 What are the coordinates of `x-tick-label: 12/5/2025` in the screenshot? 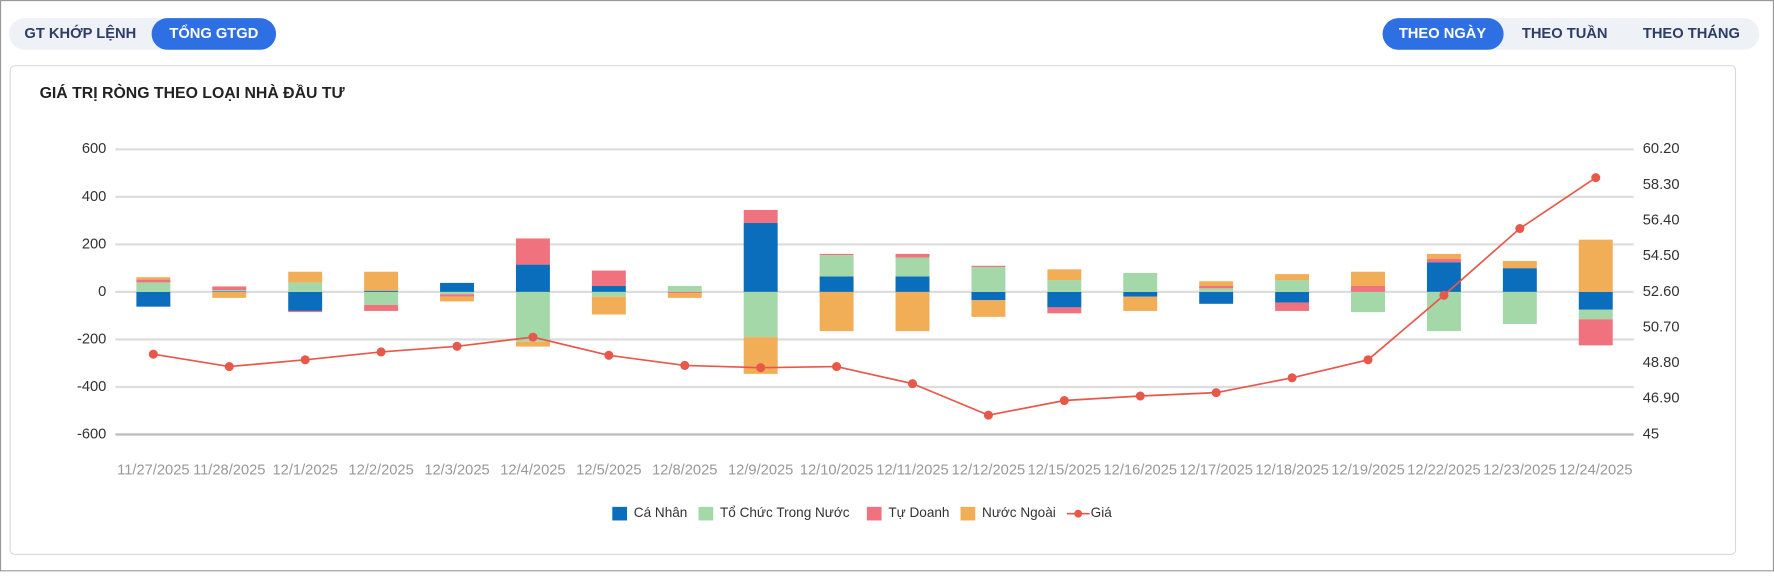 It's located at (608, 471).